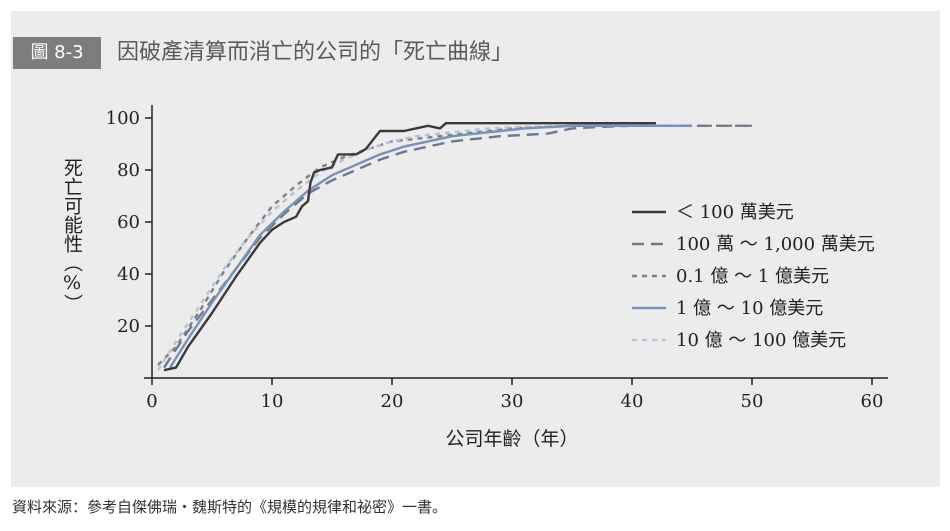  Describe the element at coordinates (128, 274) in the screenshot. I see `y-tick-label: 40` at that location.